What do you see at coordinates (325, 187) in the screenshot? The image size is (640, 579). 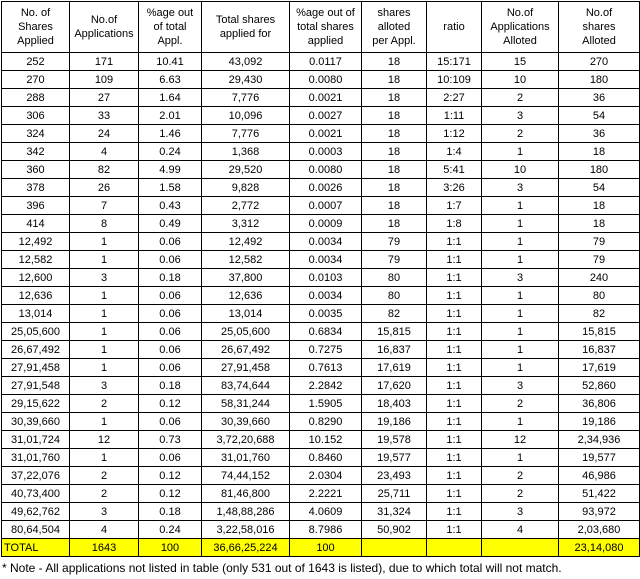 I see `table-cell: 0.0026` at bounding box center [325, 187].